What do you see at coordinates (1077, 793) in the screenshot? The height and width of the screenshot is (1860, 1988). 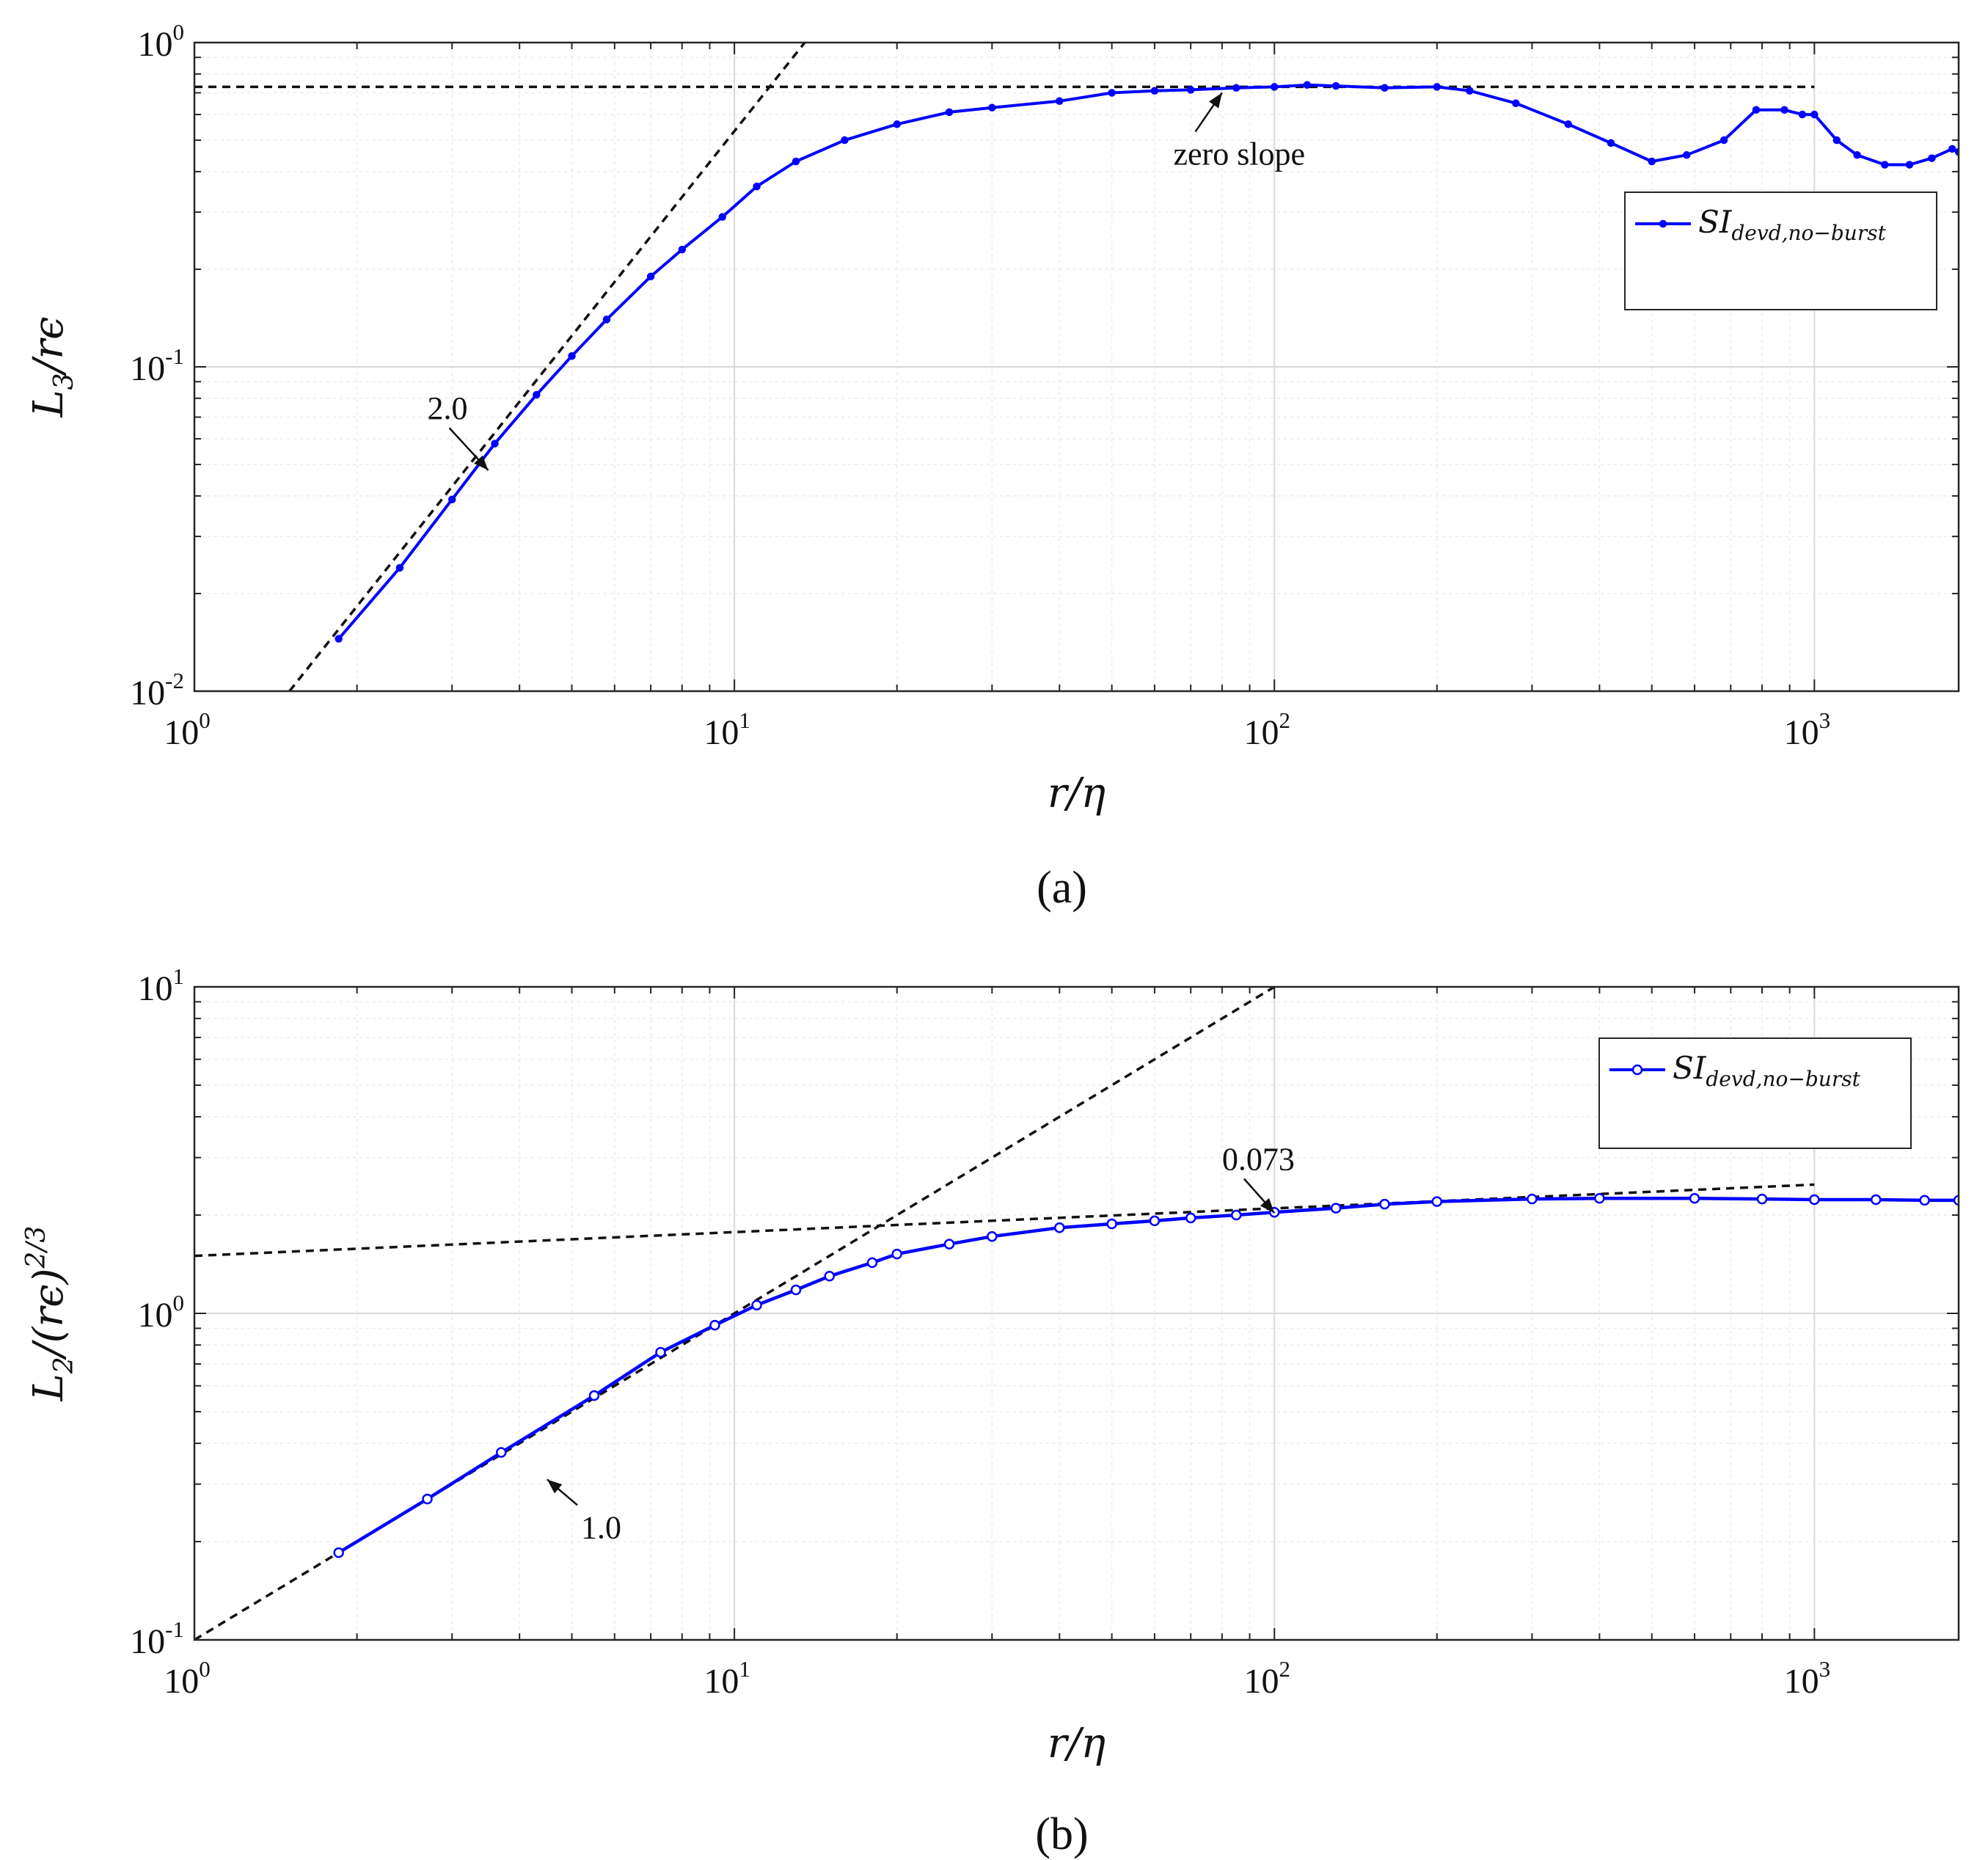 I see `x-axis-label-a: r/η` at bounding box center [1077, 793].